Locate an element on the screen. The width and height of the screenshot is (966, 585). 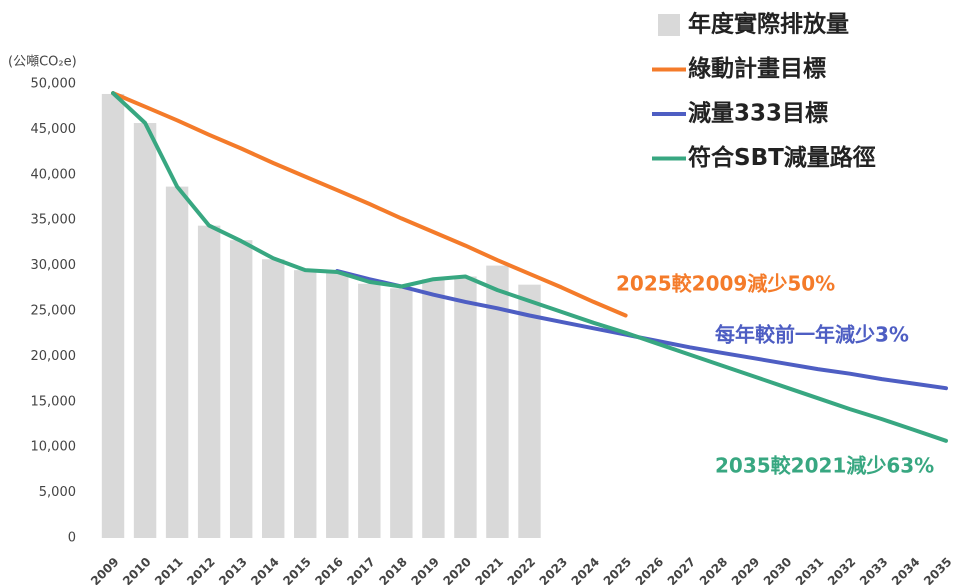
y-tick-label: 30,000 is located at coordinates (54, 265).